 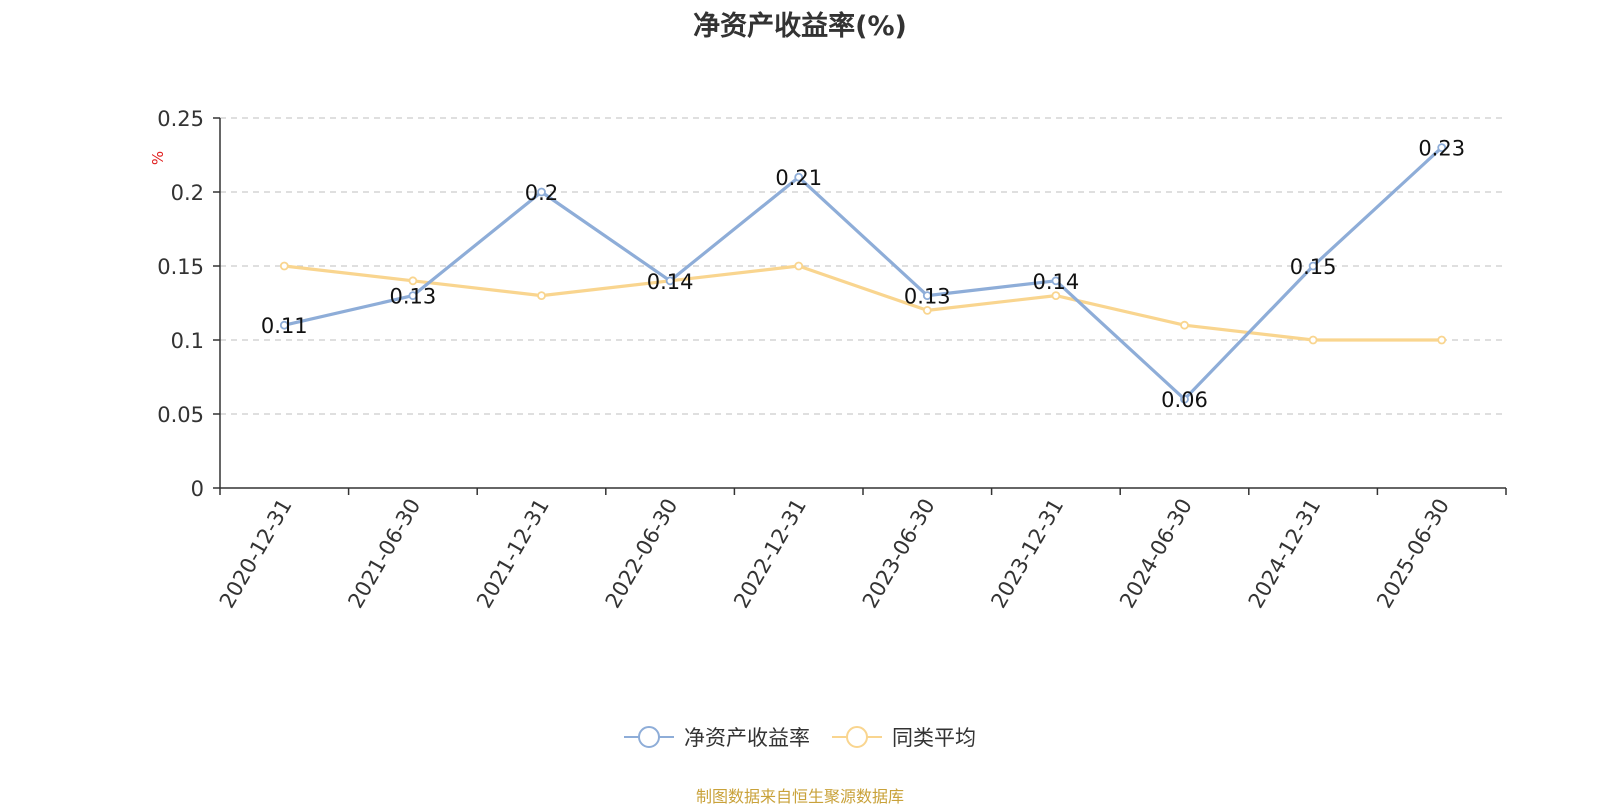 I want to click on x-tick-label: 2023-06-30, so click(x=899, y=554).